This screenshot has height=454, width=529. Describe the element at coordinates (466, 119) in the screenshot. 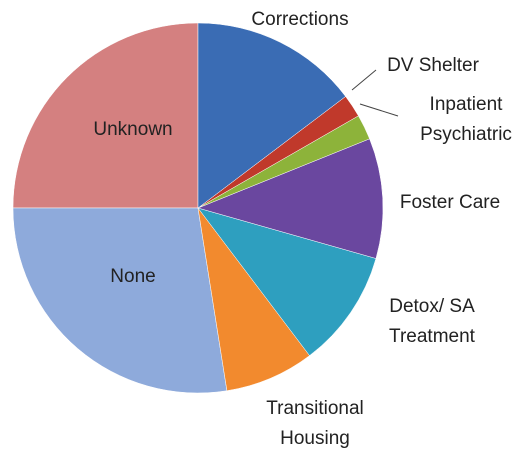

I see `slice-label: Inpatient Psychiatric` at that location.